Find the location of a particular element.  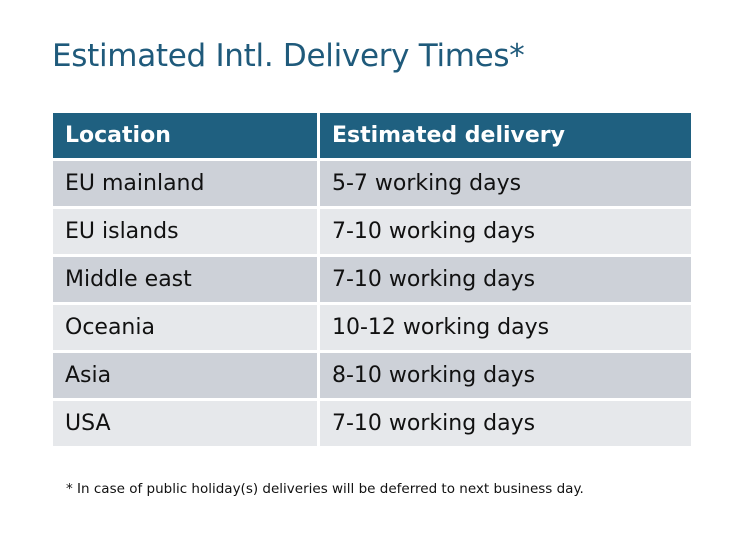

table-row: Middle east 7-10 working days is located at coordinates (372, 279).